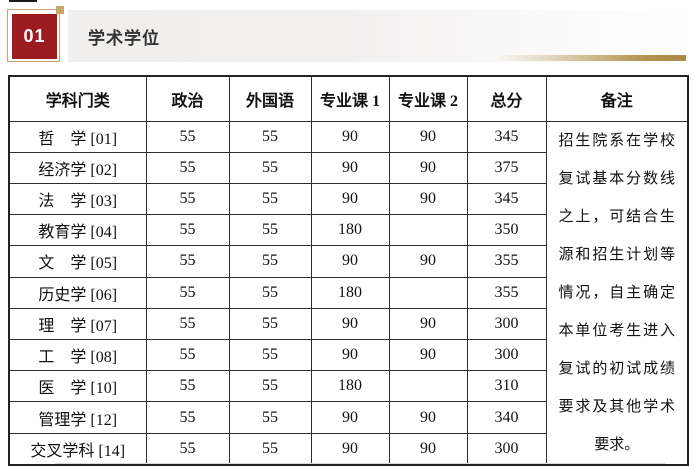 The image size is (694, 466). I want to click on cell-category: 管理学 [12], so click(77, 417).